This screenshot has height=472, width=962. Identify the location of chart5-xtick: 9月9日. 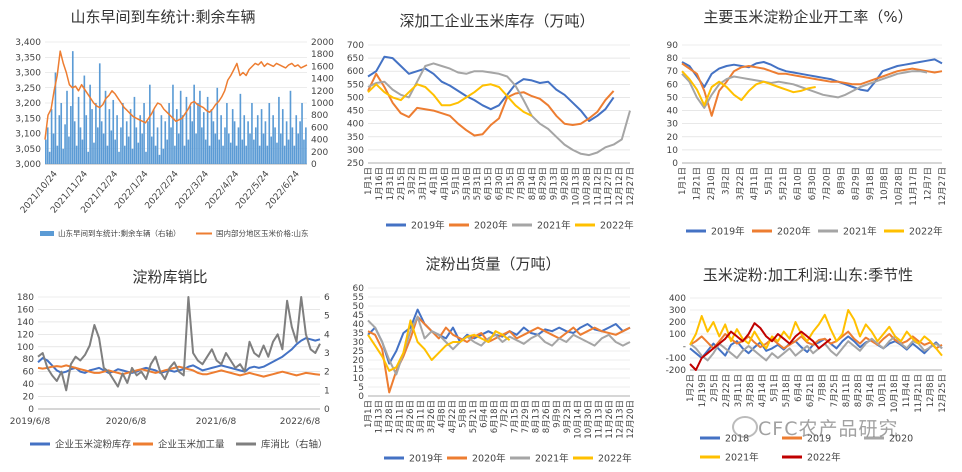
(558, 414).